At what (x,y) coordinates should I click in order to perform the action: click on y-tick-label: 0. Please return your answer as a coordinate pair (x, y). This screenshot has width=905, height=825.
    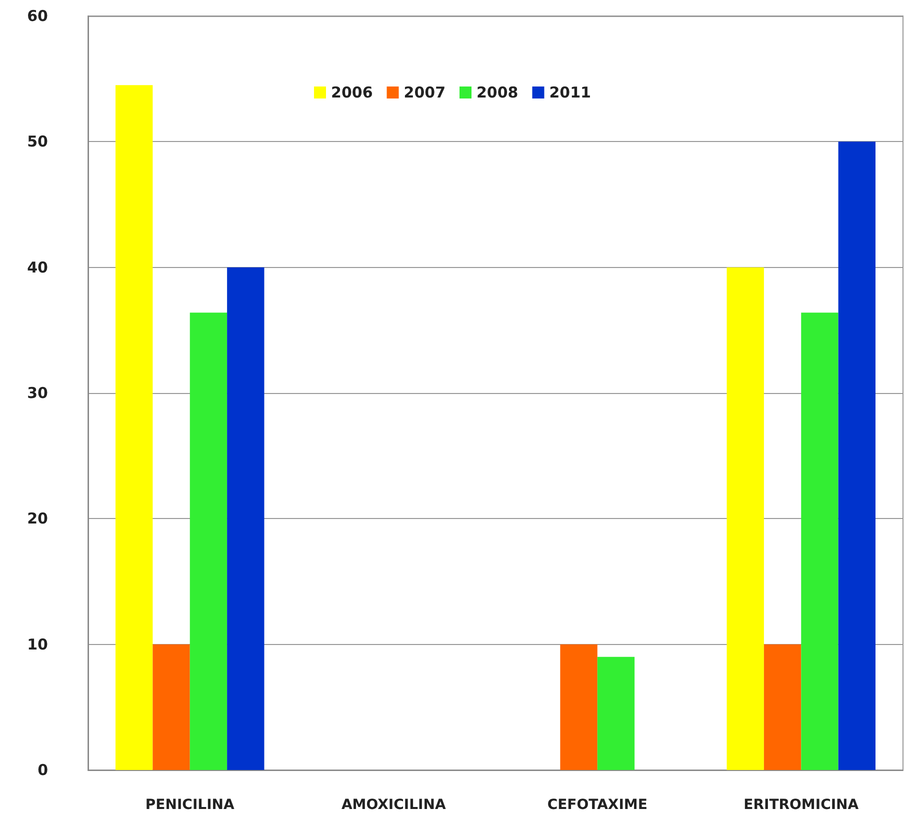
    Looking at the image, I should click on (43, 770).